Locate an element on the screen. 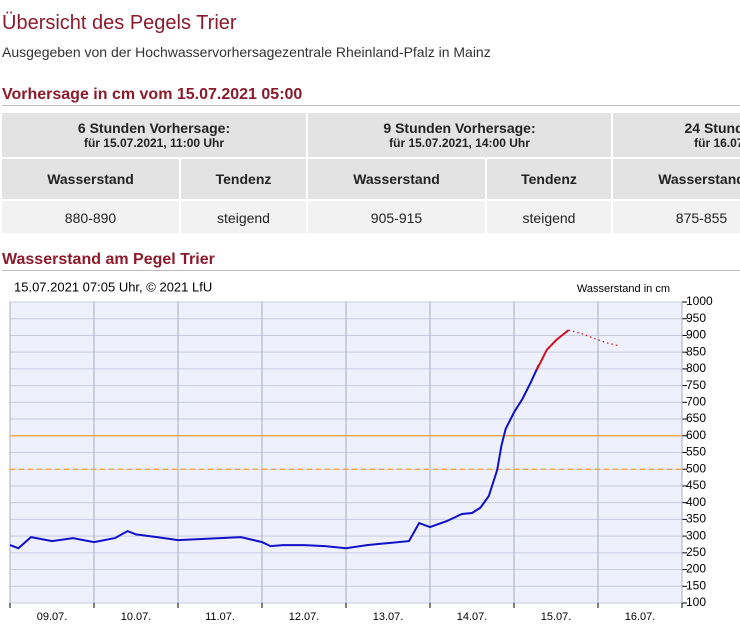 Image resolution: width=740 pixels, height=643 pixels. y-tick-label: 300 is located at coordinates (696, 535).